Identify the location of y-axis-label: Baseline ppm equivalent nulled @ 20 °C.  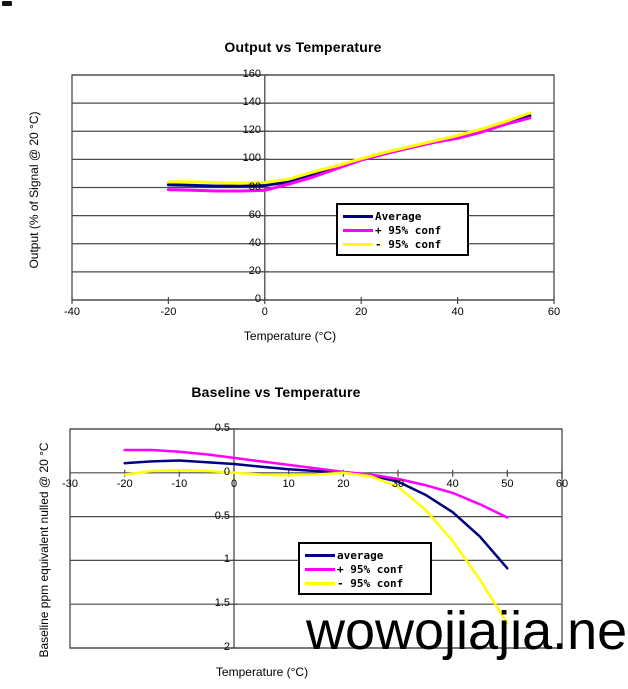
(44, 550).